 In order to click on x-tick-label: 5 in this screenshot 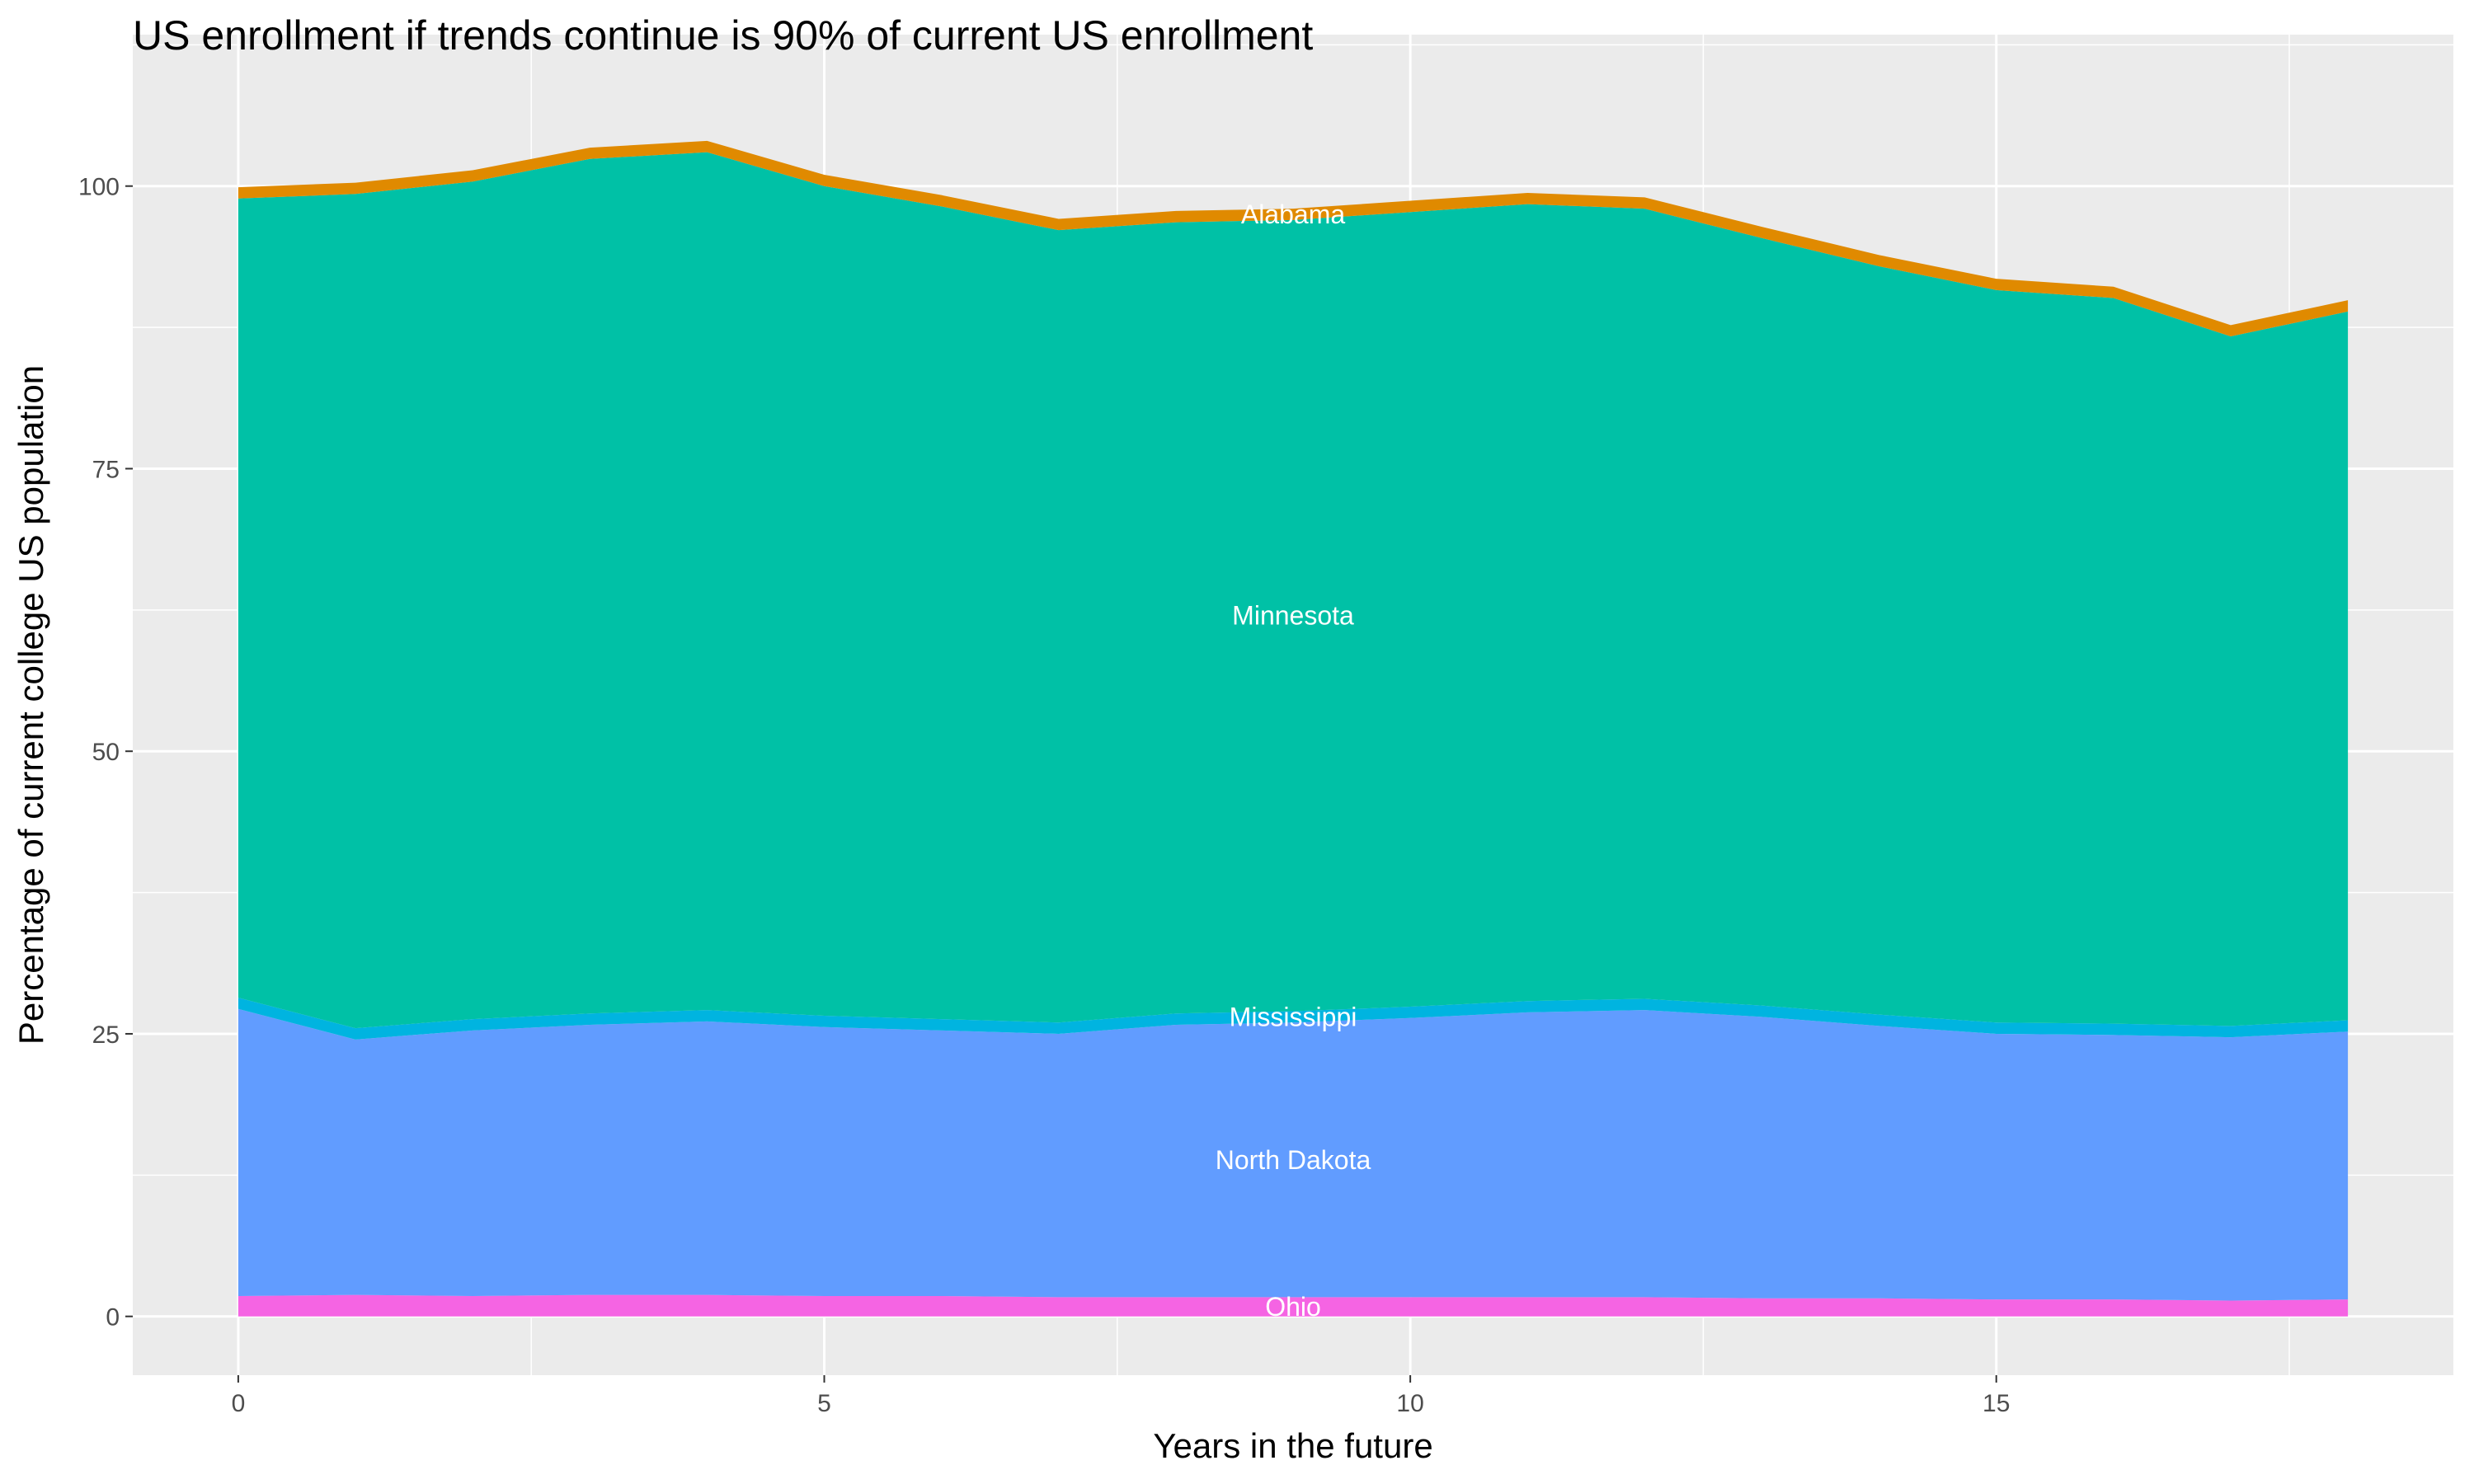, I will do `click(824, 1403)`.